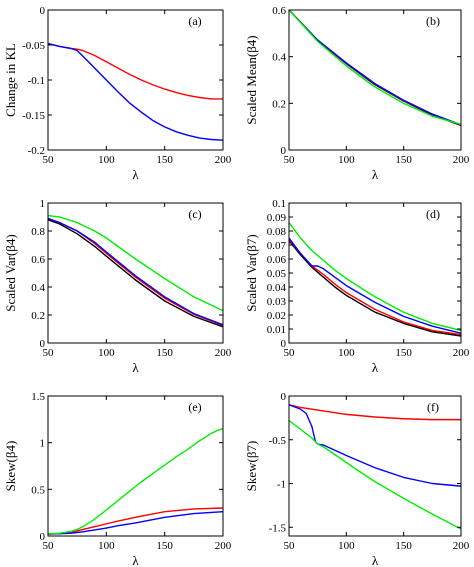  I want to click on y-tick-label: 0.04, so click(277, 288).